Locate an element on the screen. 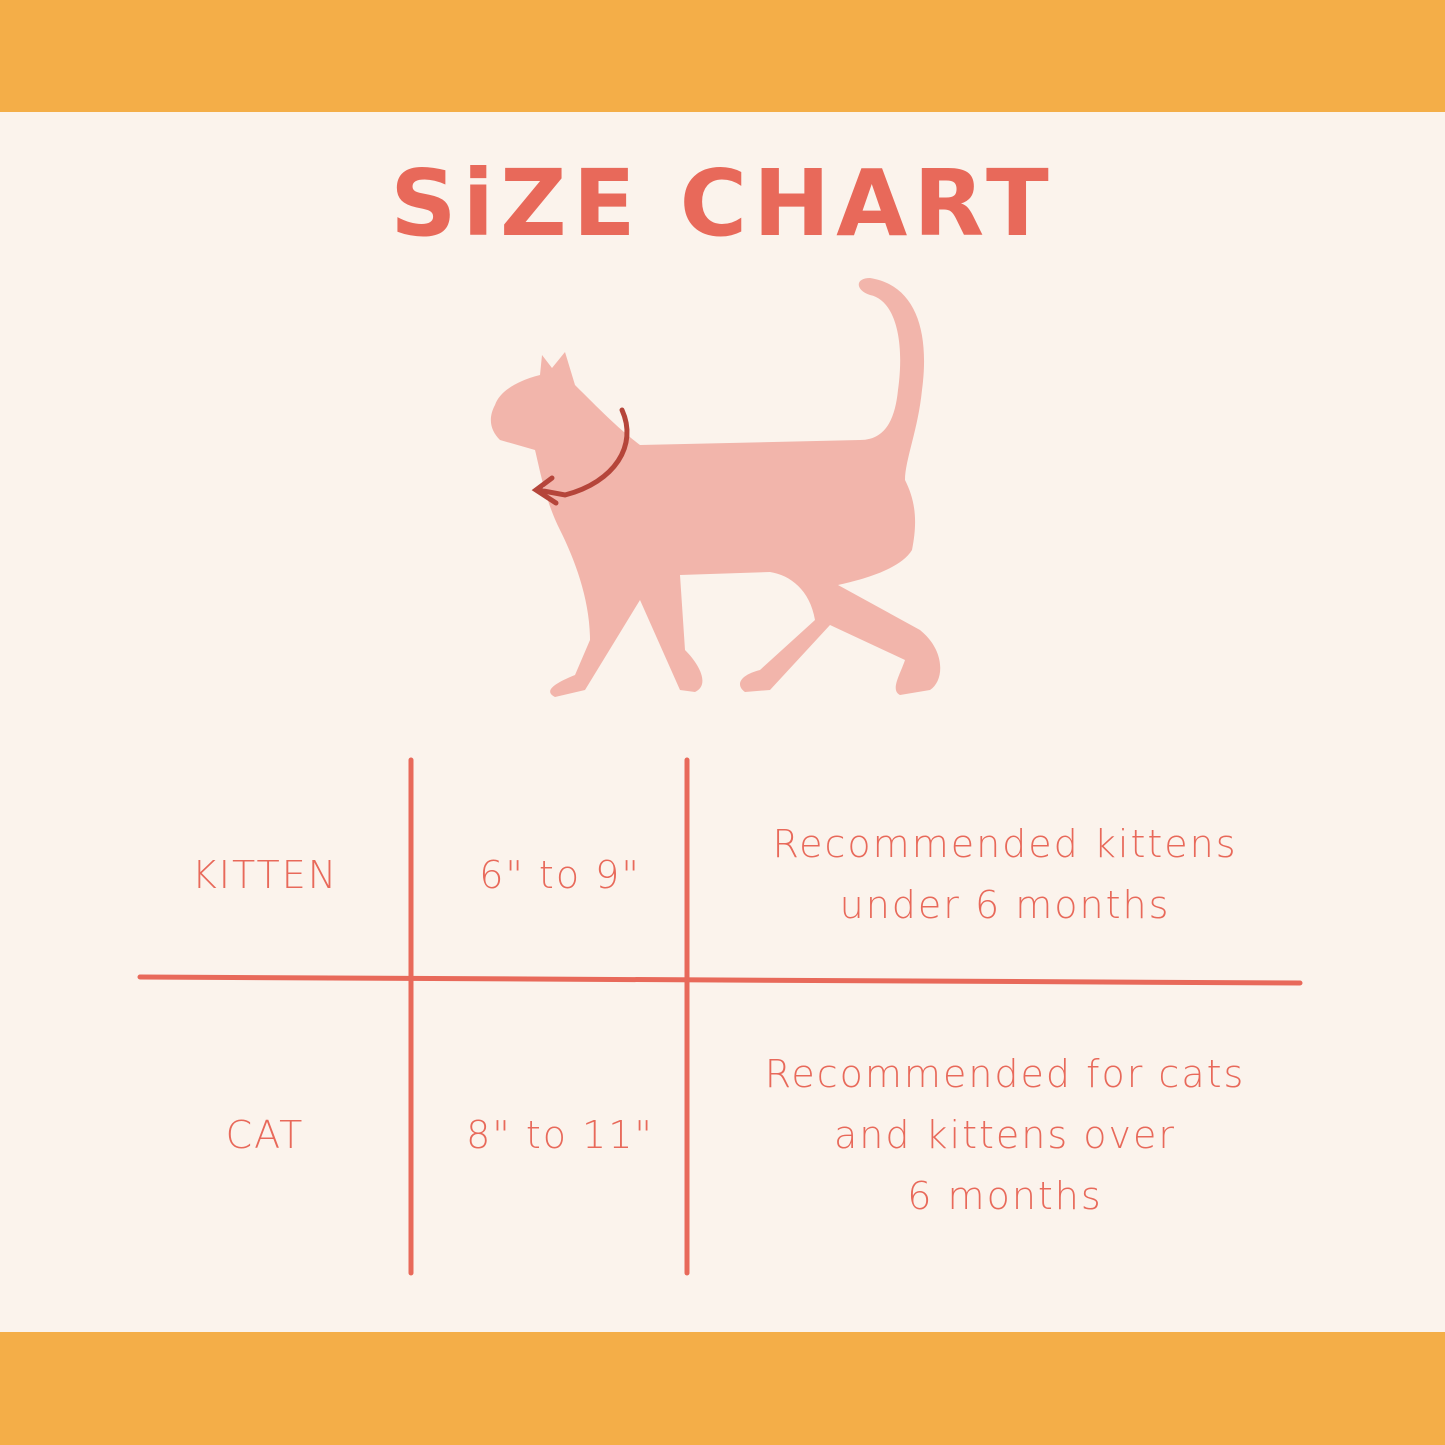 Image resolution: width=1445 pixels, height=1445 pixels. row-divider is located at coordinates (720, 980).